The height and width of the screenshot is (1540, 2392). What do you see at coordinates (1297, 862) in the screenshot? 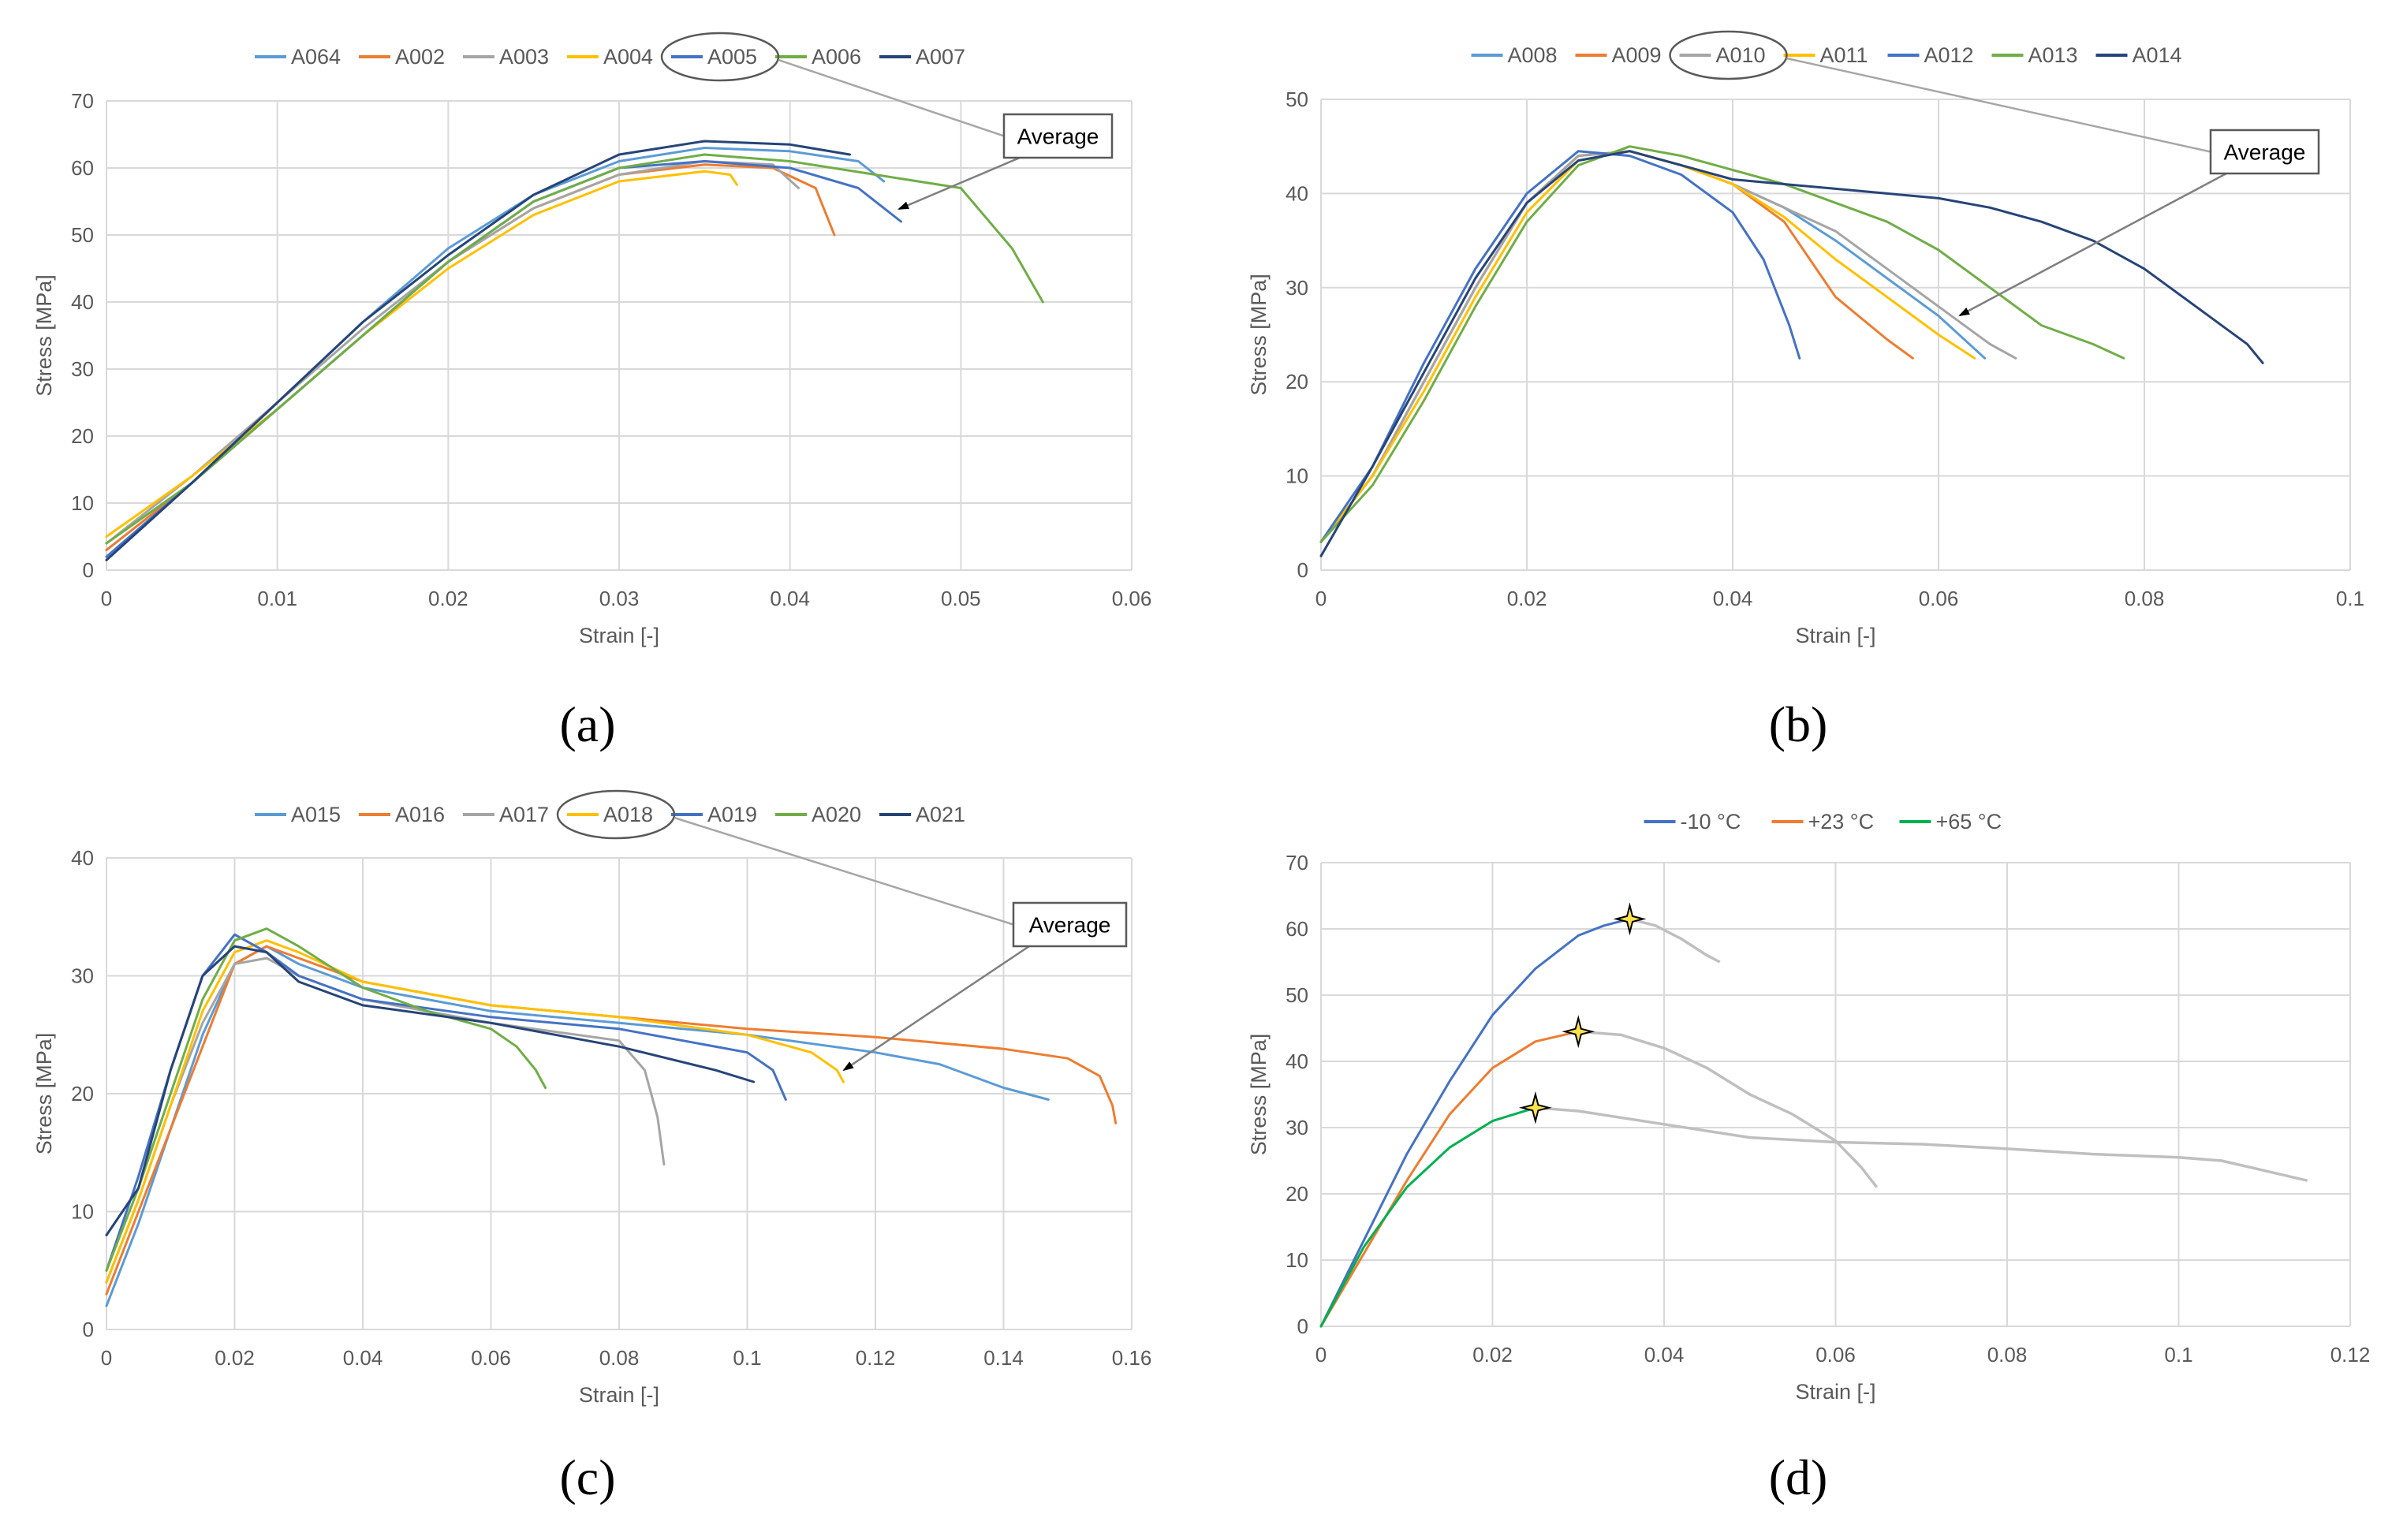
I see `y-tick-label: 70` at bounding box center [1297, 862].